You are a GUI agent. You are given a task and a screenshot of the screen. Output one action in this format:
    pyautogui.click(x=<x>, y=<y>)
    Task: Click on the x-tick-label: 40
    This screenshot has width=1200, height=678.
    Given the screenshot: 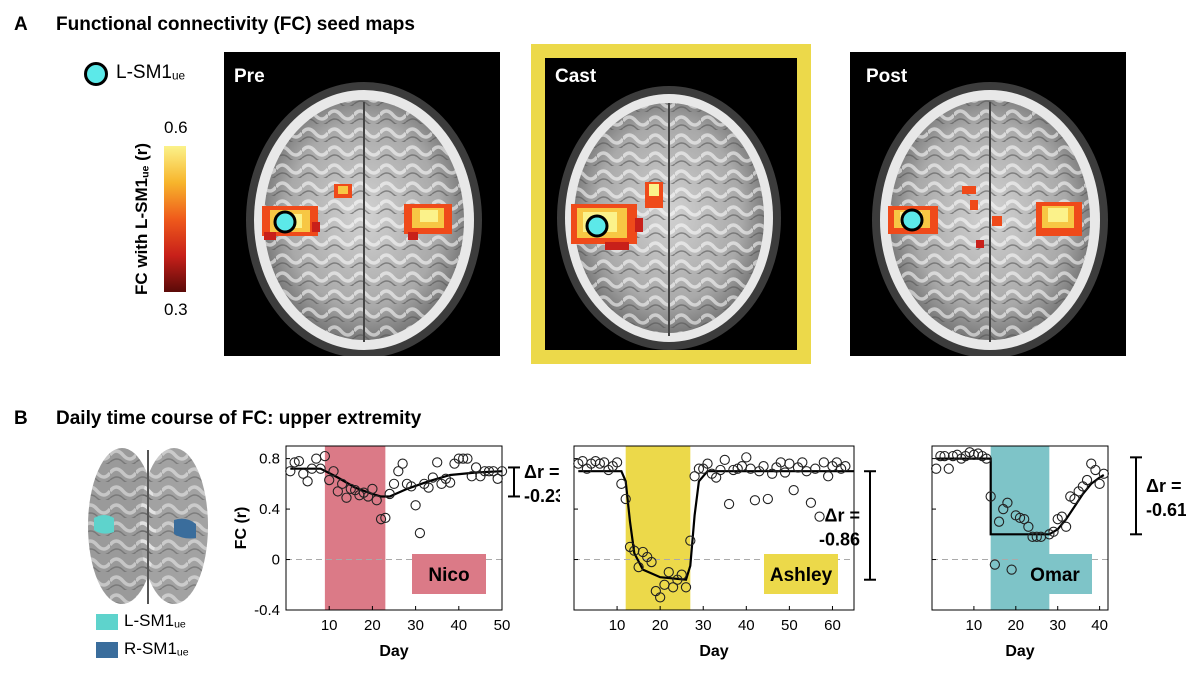 What is the action you would take?
    pyautogui.click(x=1099, y=625)
    